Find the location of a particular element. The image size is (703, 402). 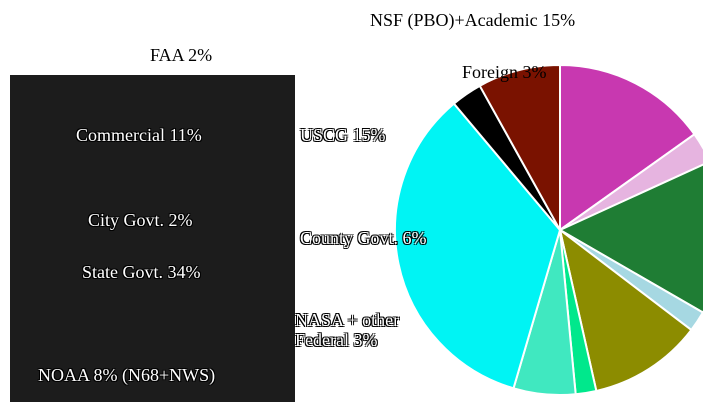

slice-label: NSF (PBO)+Academic 15% is located at coordinates (473, 20).